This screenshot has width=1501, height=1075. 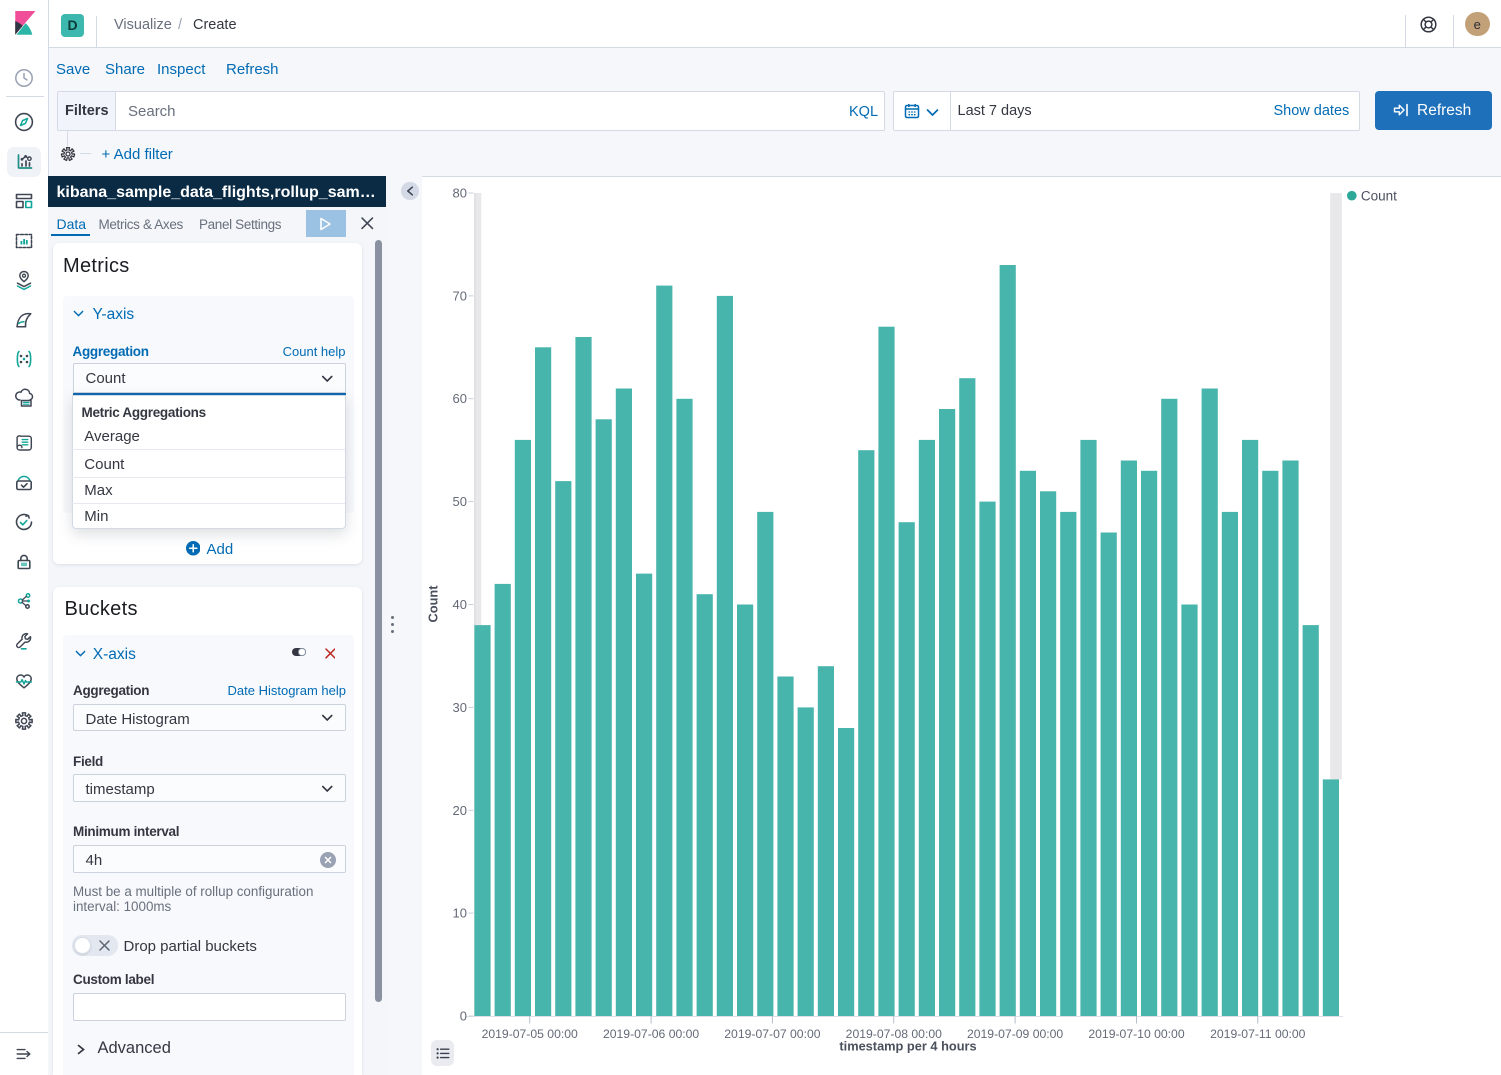 What do you see at coordinates (907, 1046) in the screenshot?
I see `svg-text: timestamp per 4 hours` at bounding box center [907, 1046].